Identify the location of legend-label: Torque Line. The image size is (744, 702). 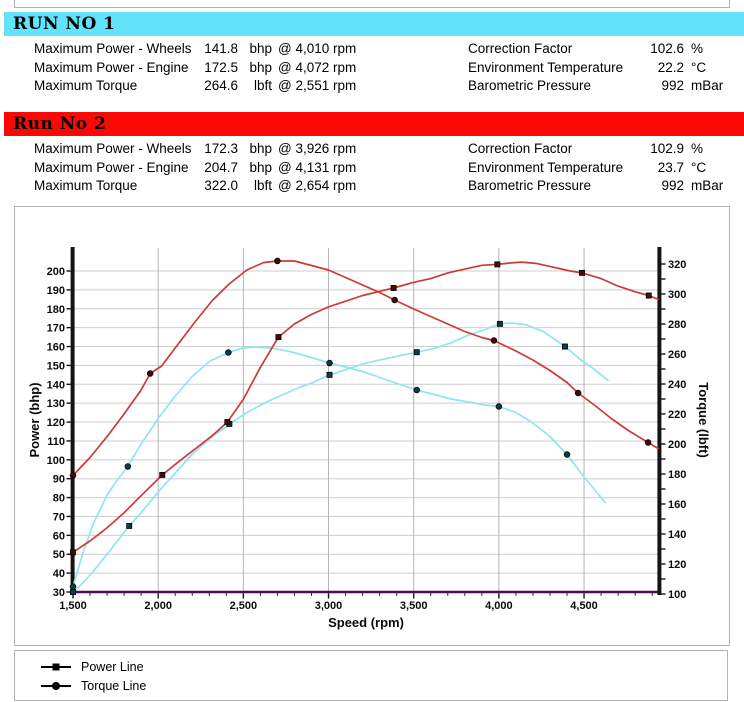
(114, 685).